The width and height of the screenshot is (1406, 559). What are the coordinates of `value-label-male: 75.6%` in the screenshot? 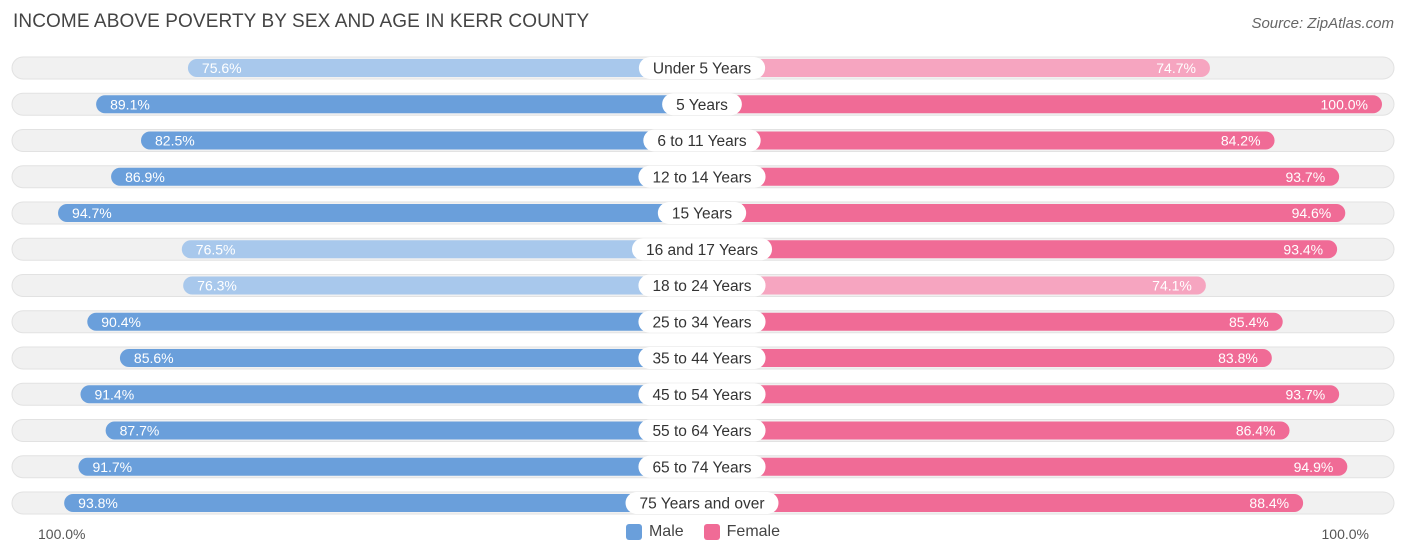 It's located at (222, 68).